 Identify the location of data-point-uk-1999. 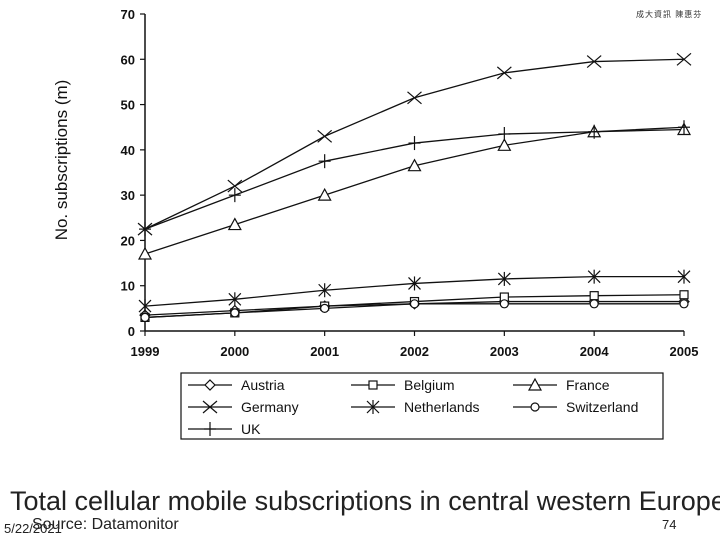
(145, 229).